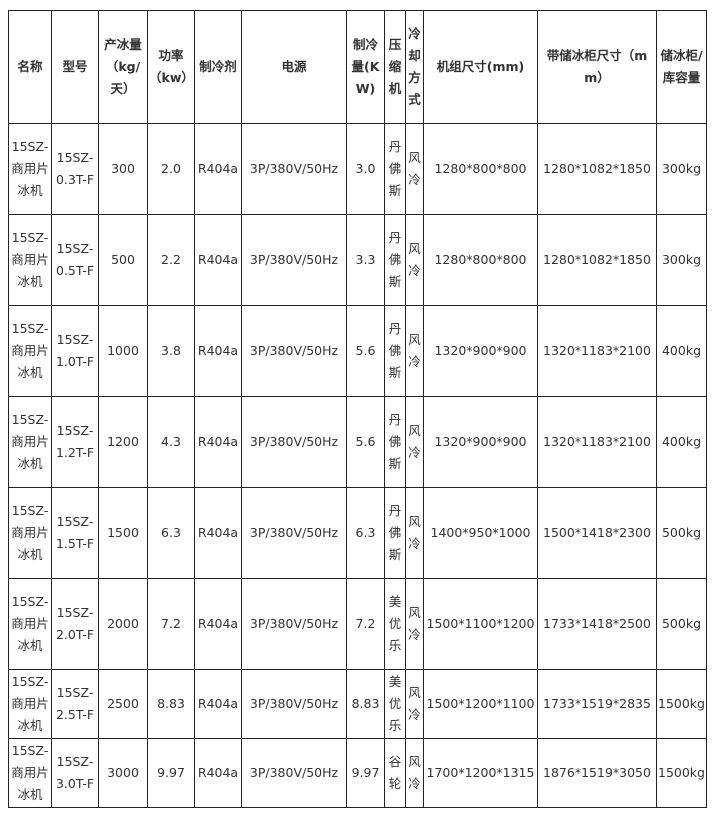 The image size is (714, 813). Describe the element at coordinates (218, 67) in the screenshot. I see `column-header: 制冷剂` at that location.